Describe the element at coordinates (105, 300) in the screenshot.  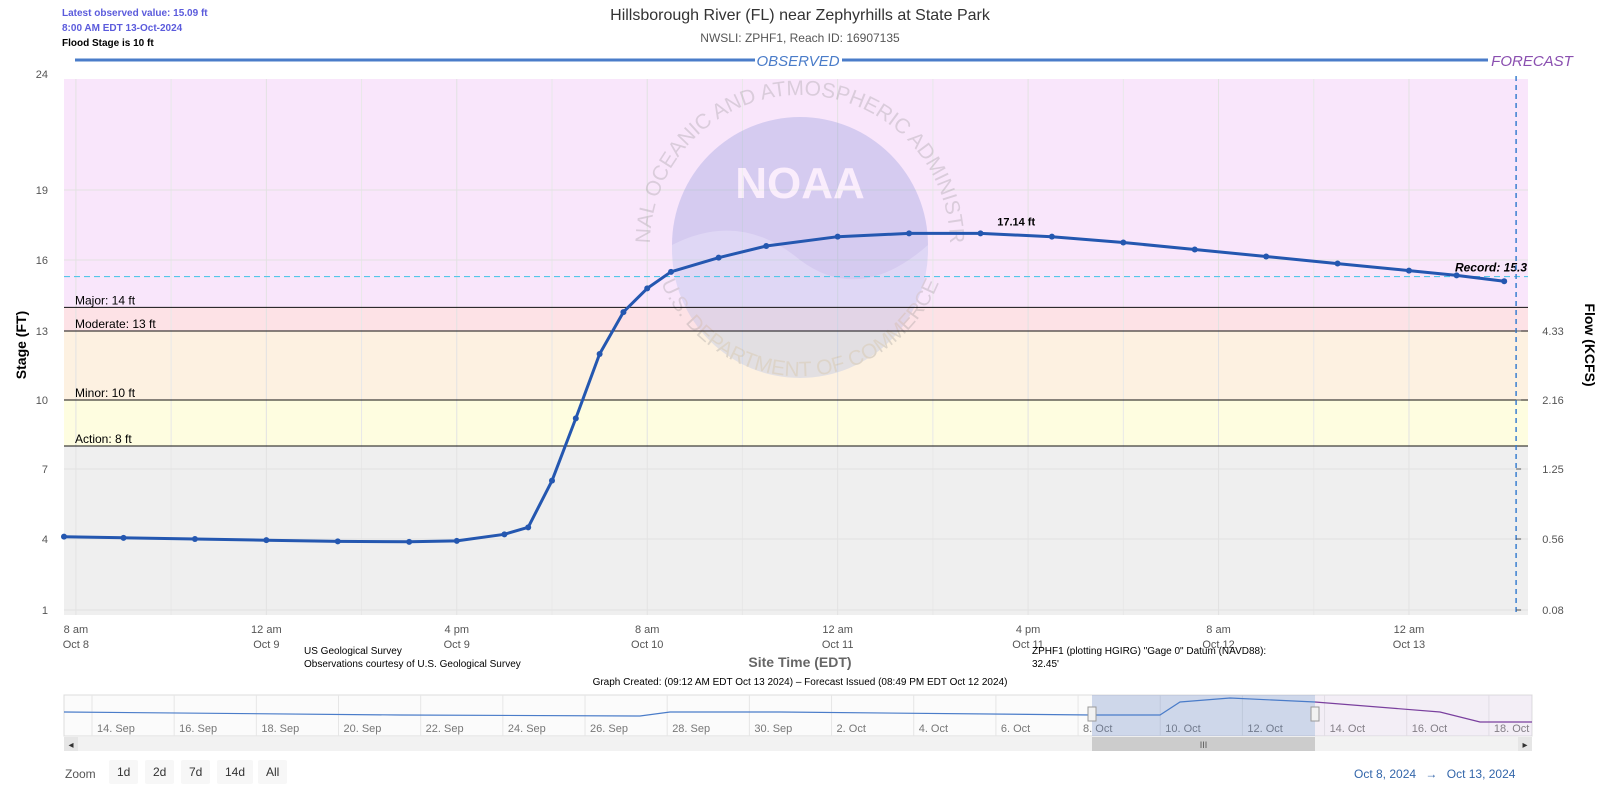
I see `major-threshold-label: Major: 14 ft` at that location.